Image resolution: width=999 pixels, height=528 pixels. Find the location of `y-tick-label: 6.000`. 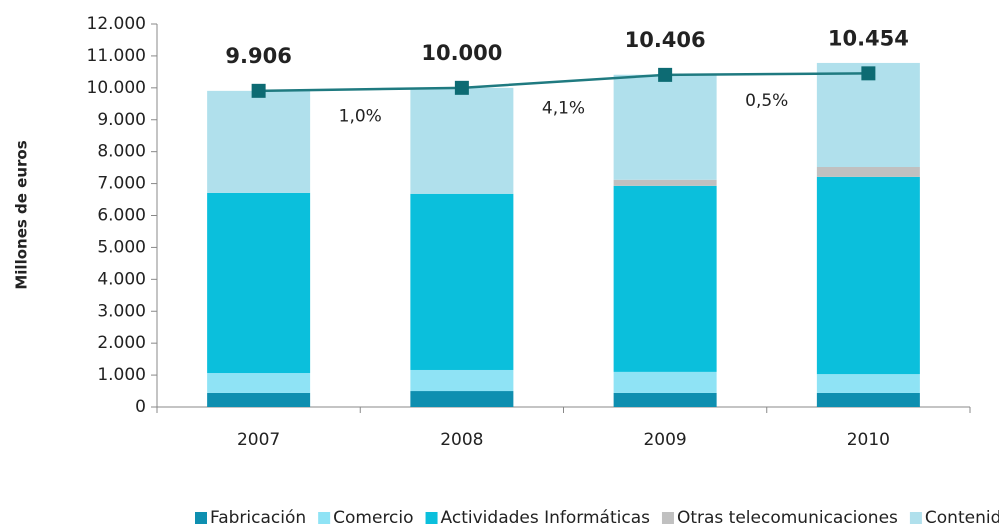

y-tick-label: 6.000 is located at coordinates (121, 216).